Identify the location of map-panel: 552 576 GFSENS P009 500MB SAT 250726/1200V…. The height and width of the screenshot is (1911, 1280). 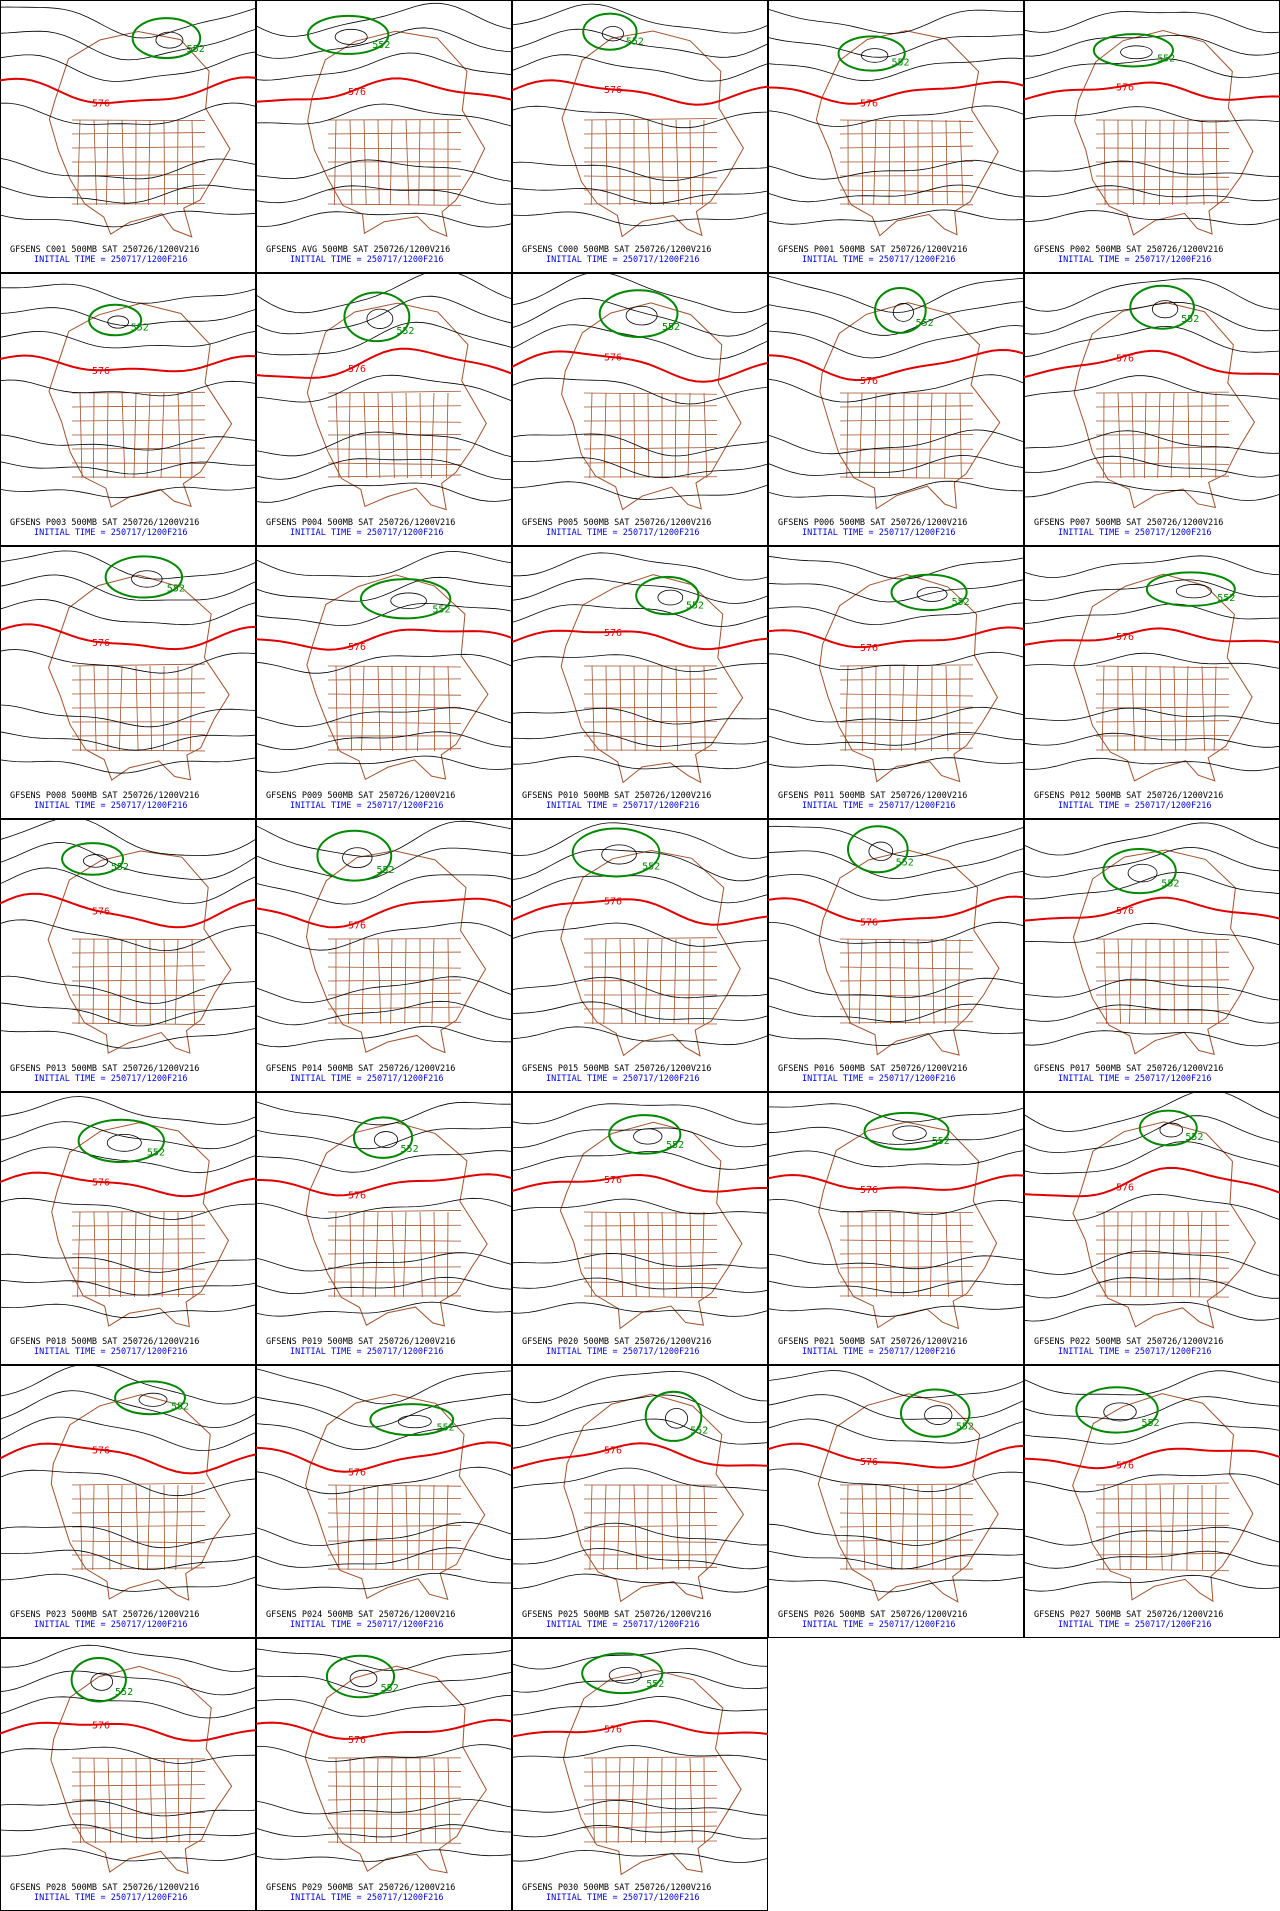
(384, 682).